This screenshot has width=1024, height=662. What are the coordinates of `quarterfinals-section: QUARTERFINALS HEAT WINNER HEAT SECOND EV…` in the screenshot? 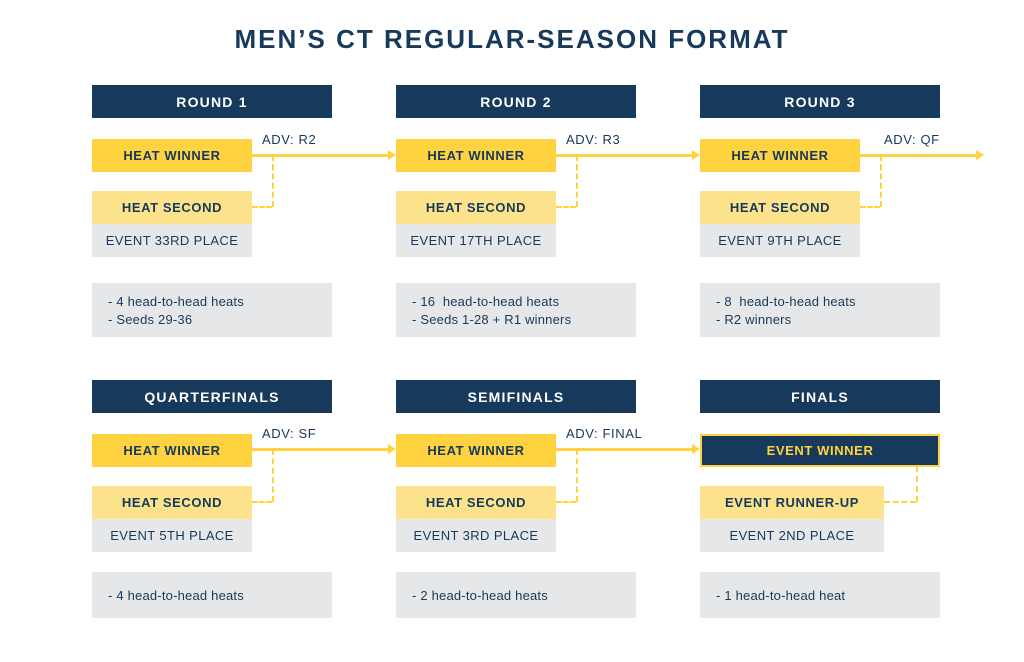 It's located at (212, 510).